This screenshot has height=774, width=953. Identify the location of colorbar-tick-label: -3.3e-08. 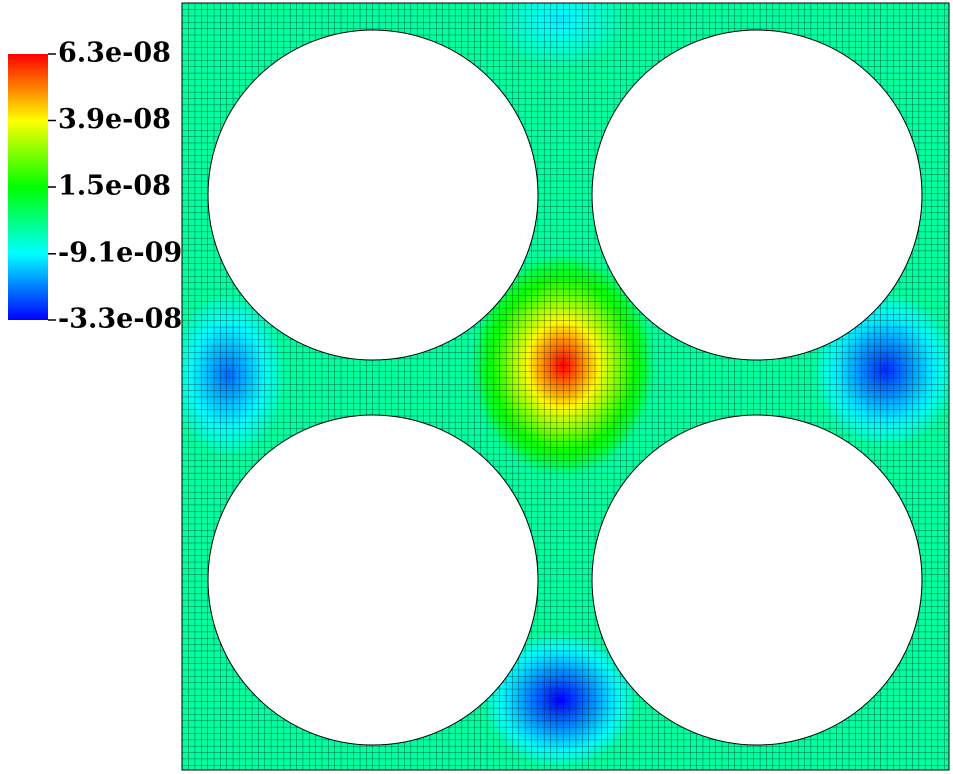
(120, 319).